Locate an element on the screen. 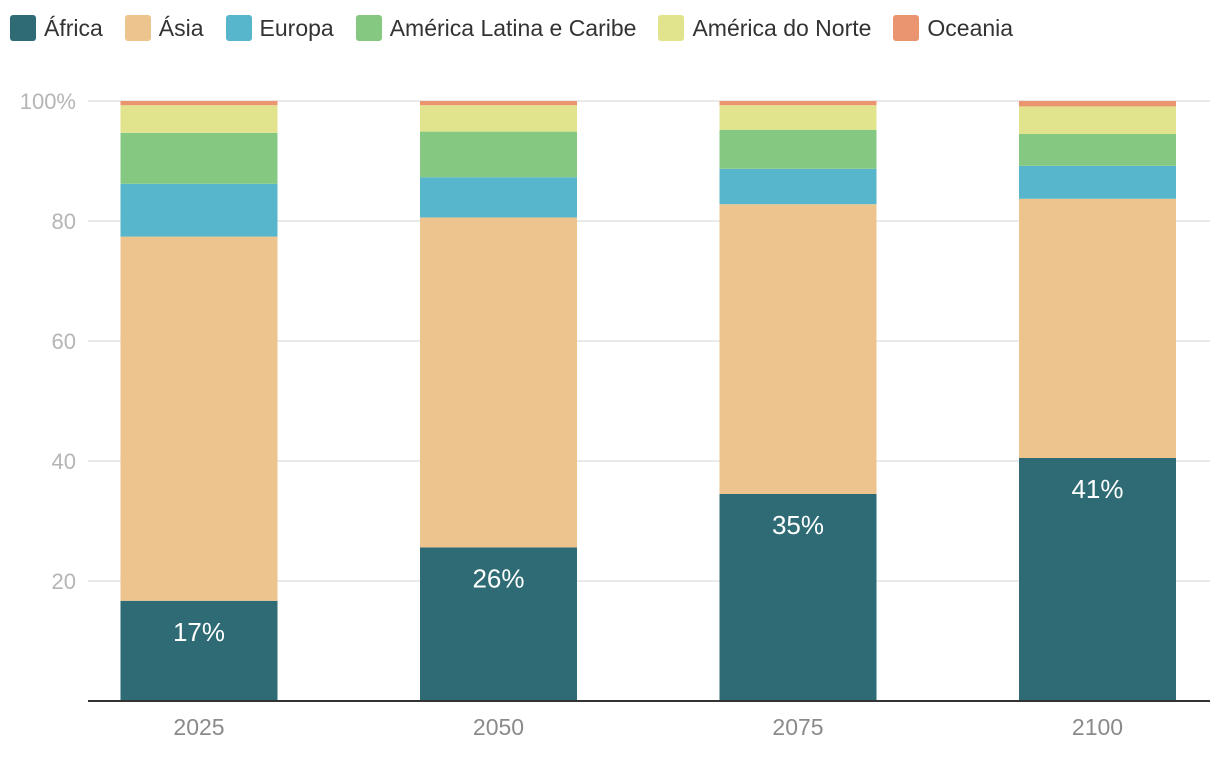 The height and width of the screenshot is (760, 1220). bar-segment-asia-2075 is located at coordinates (798, 349).